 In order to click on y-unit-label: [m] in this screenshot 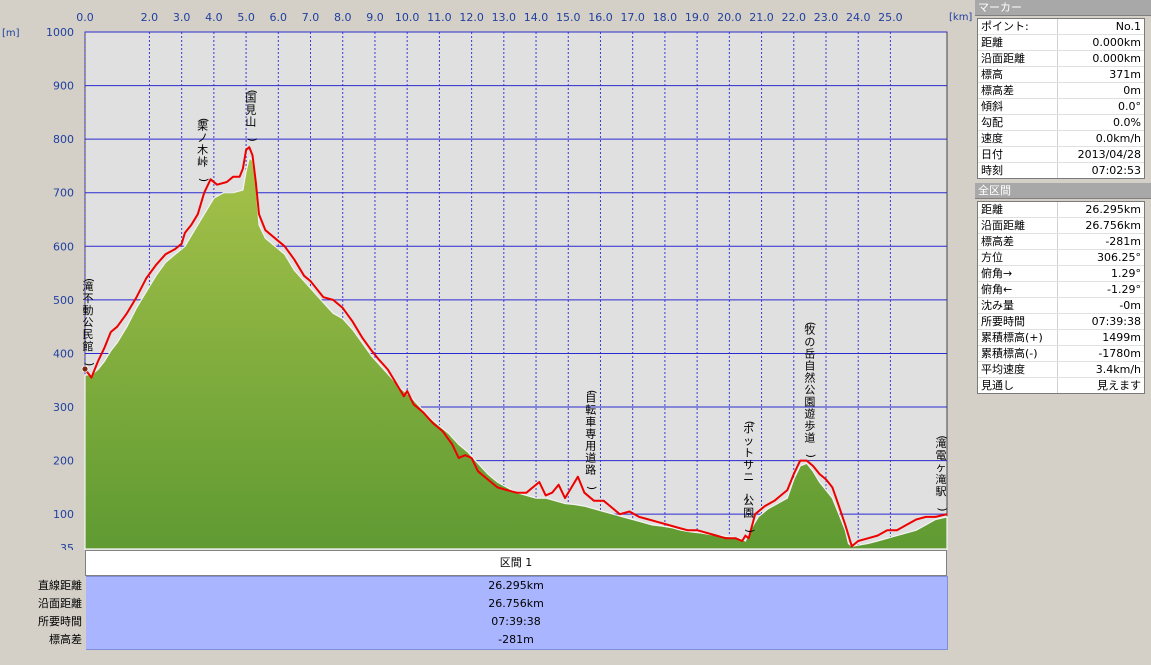, I will do `click(11, 33)`.